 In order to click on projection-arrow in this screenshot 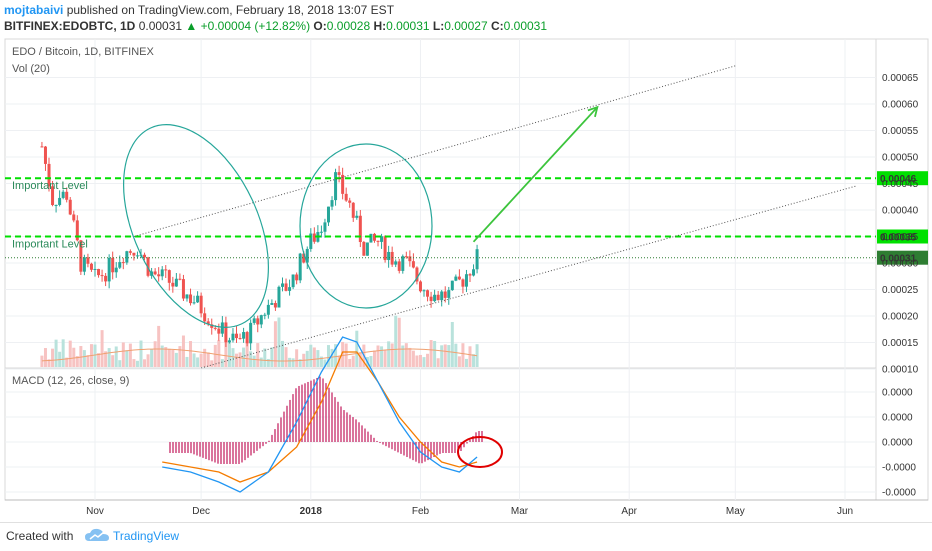, I will do `click(535, 174)`.